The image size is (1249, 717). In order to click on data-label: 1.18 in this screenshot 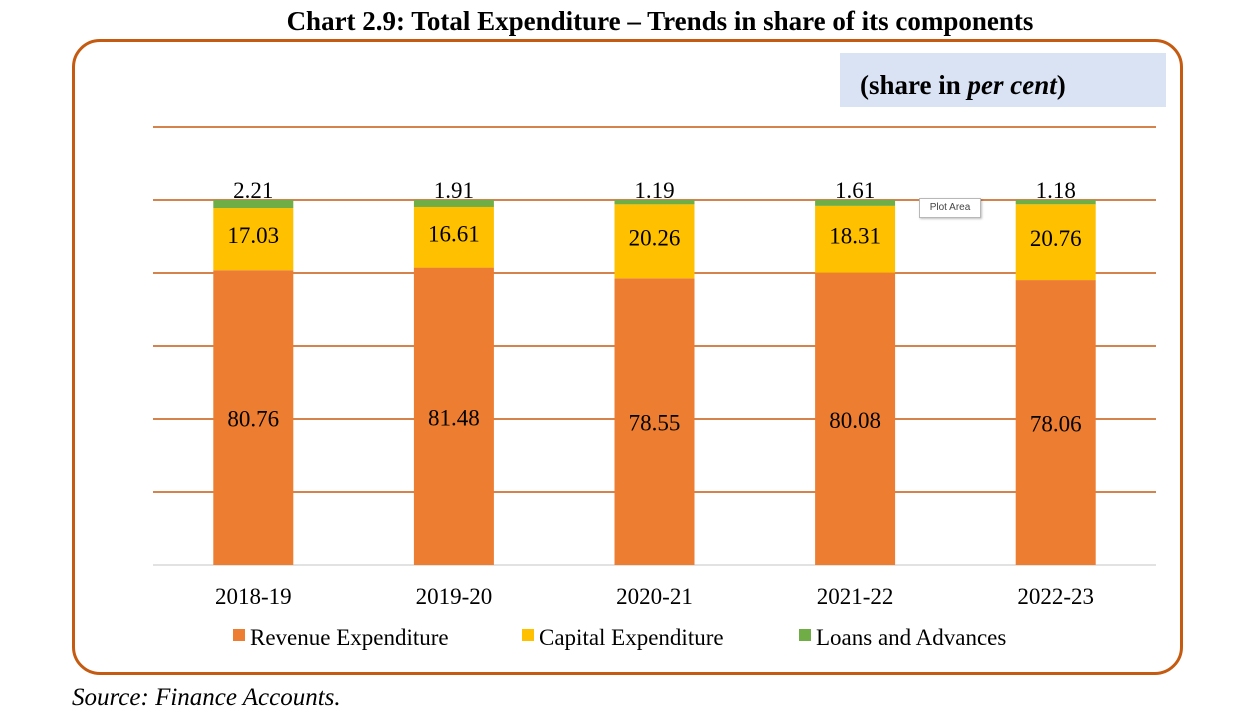, I will do `click(1056, 190)`.